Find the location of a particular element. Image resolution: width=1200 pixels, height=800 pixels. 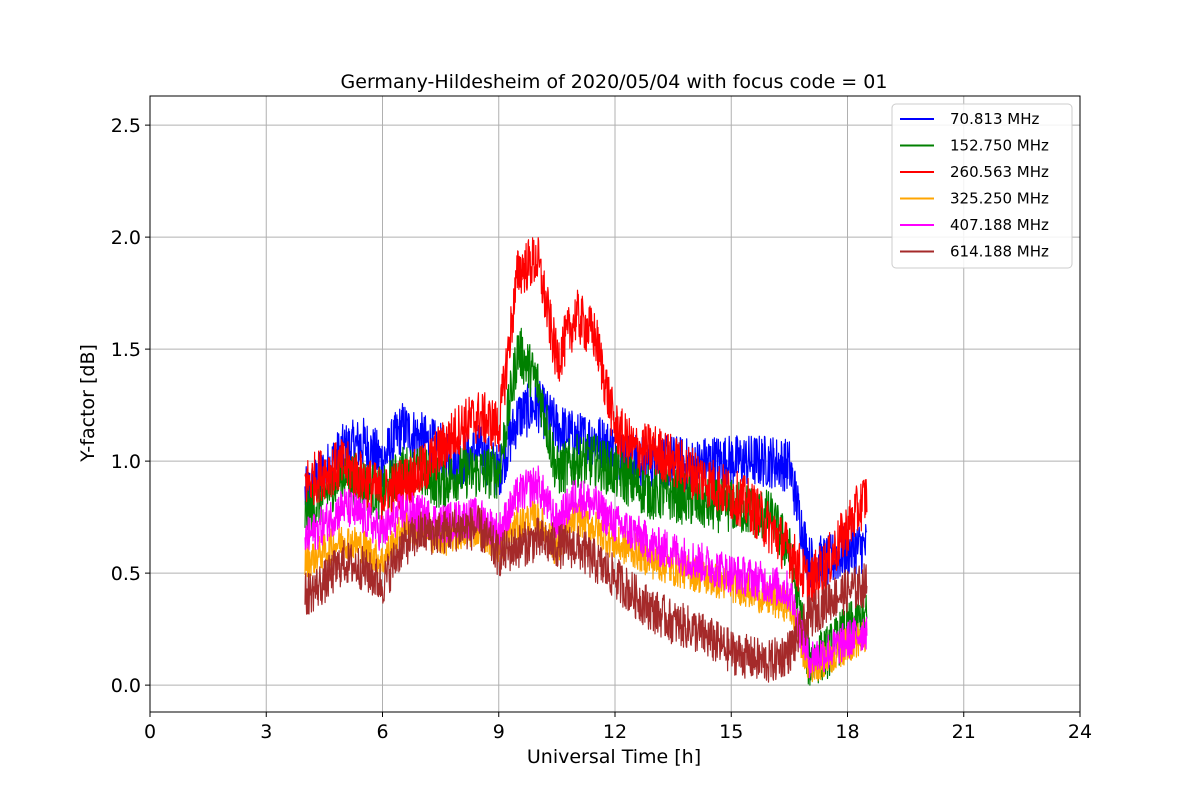

legend-box is located at coordinates (982, 186).